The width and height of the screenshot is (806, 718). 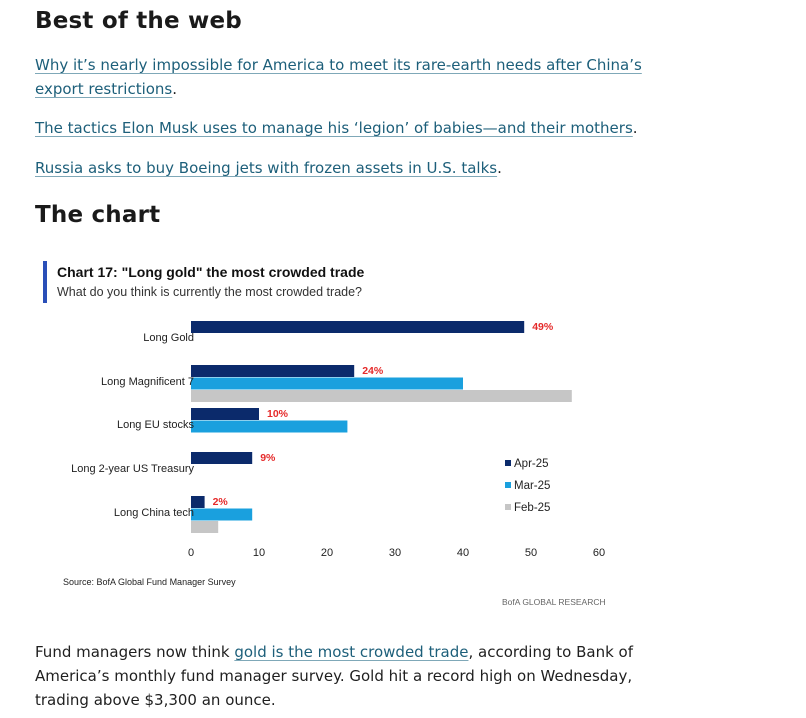 What do you see at coordinates (554, 602) in the screenshot?
I see `chart-brand: BofA GLOBAL RESEARCH` at bounding box center [554, 602].